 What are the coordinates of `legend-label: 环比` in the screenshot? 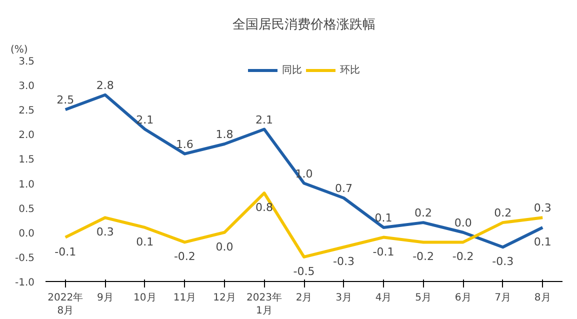 It's located at (350, 70).